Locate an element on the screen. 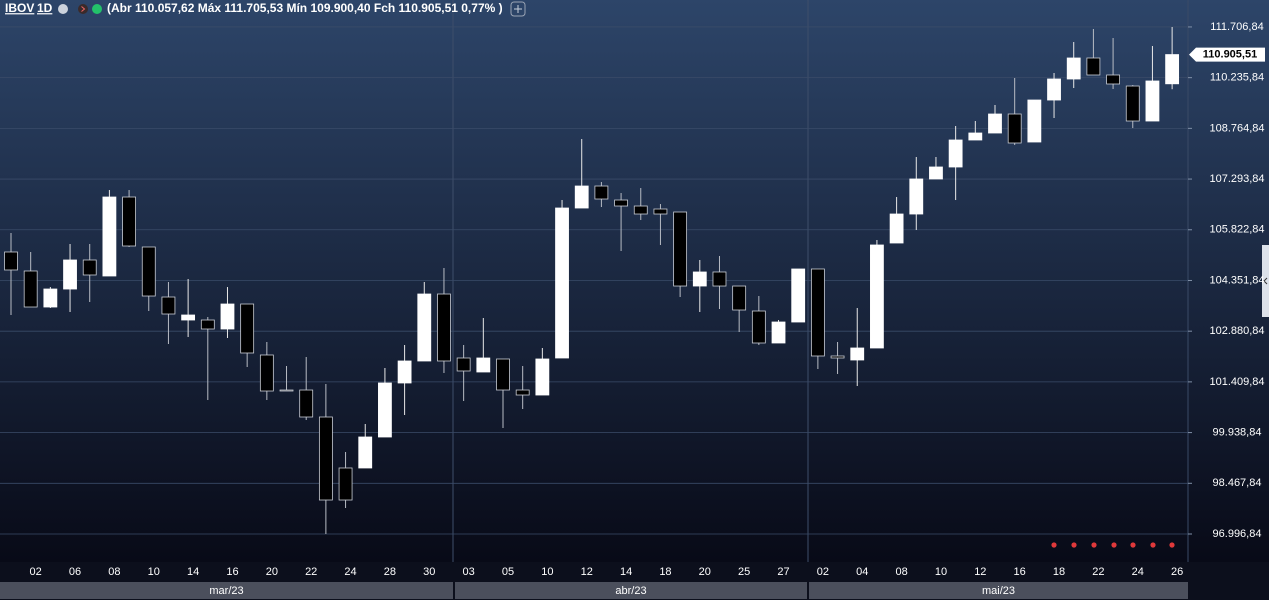 This screenshot has width=1269, height=600. month-label: mai/23 is located at coordinates (998, 591).